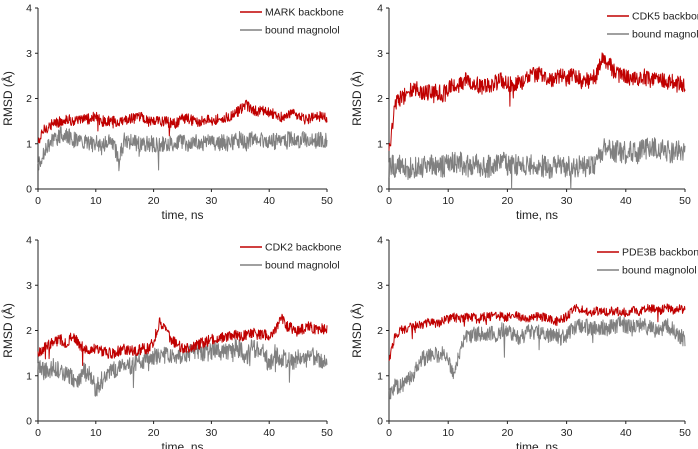 The width and height of the screenshot is (698, 449). Describe the element at coordinates (660, 253) in the screenshot. I see `legend-label-backbone: PDE3B backbone` at that location.